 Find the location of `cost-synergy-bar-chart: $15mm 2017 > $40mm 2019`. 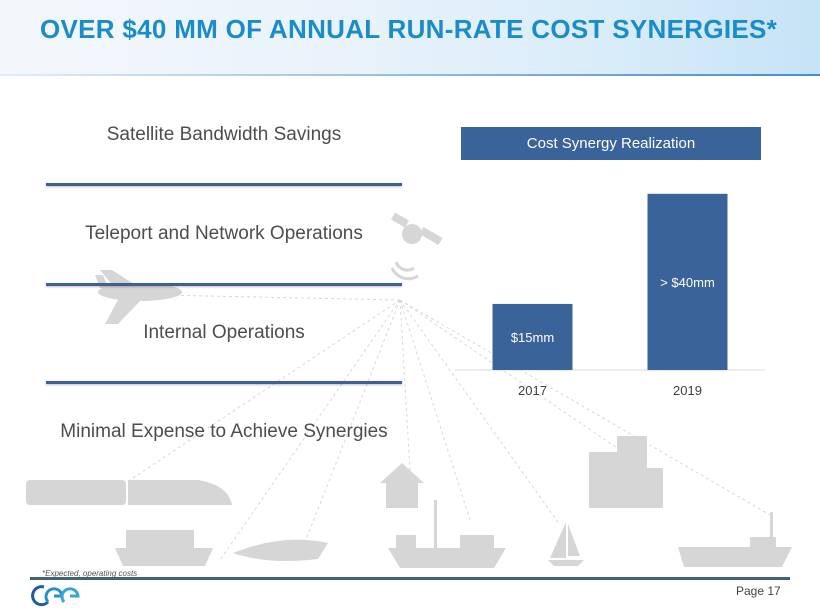

cost-synergy-bar-chart: $15mm 2017 > $40mm 2019 is located at coordinates (610, 295).